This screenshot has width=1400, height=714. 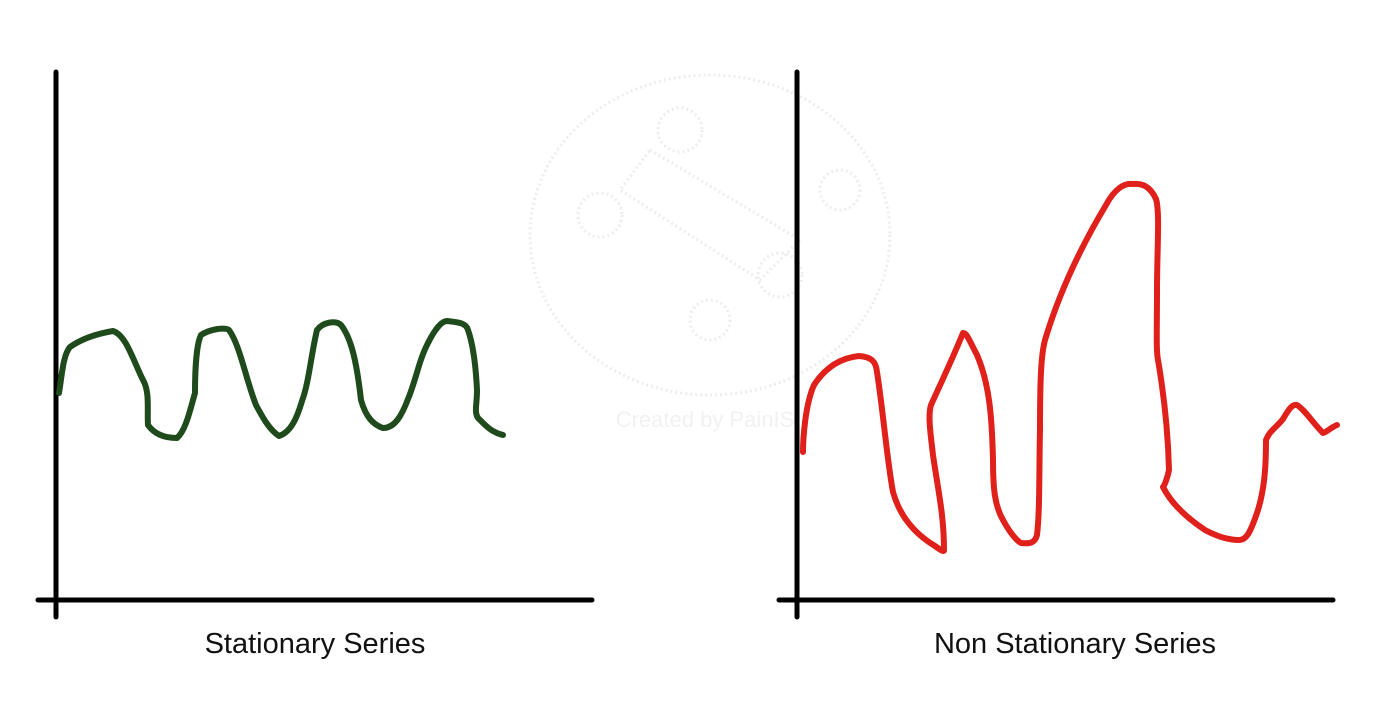 What do you see at coordinates (705, 419) in the screenshot?
I see `watermark-text: Created by PainIS` at bounding box center [705, 419].